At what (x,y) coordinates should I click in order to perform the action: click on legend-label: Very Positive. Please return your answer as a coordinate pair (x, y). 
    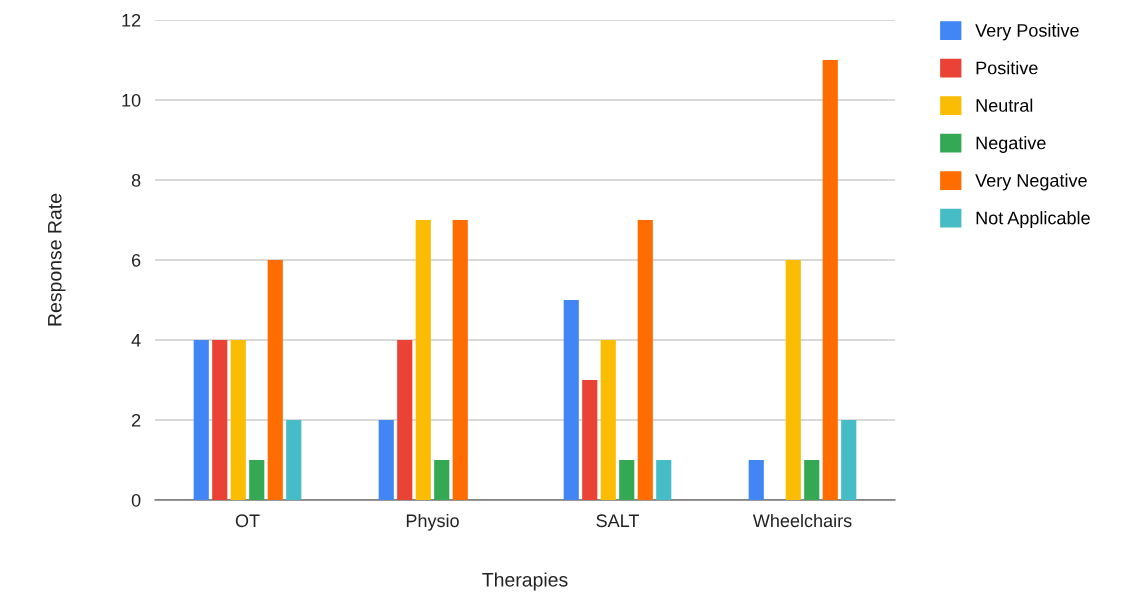
    Looking at the image, I should click on (1027, 32).